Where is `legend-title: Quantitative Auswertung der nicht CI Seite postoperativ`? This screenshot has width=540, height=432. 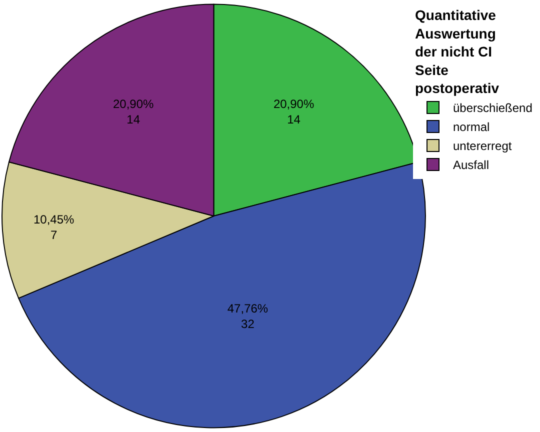
legend-title: Quantitative Auswertung der nicht CI Seite postoperativ is located at coordinates (457, 51).